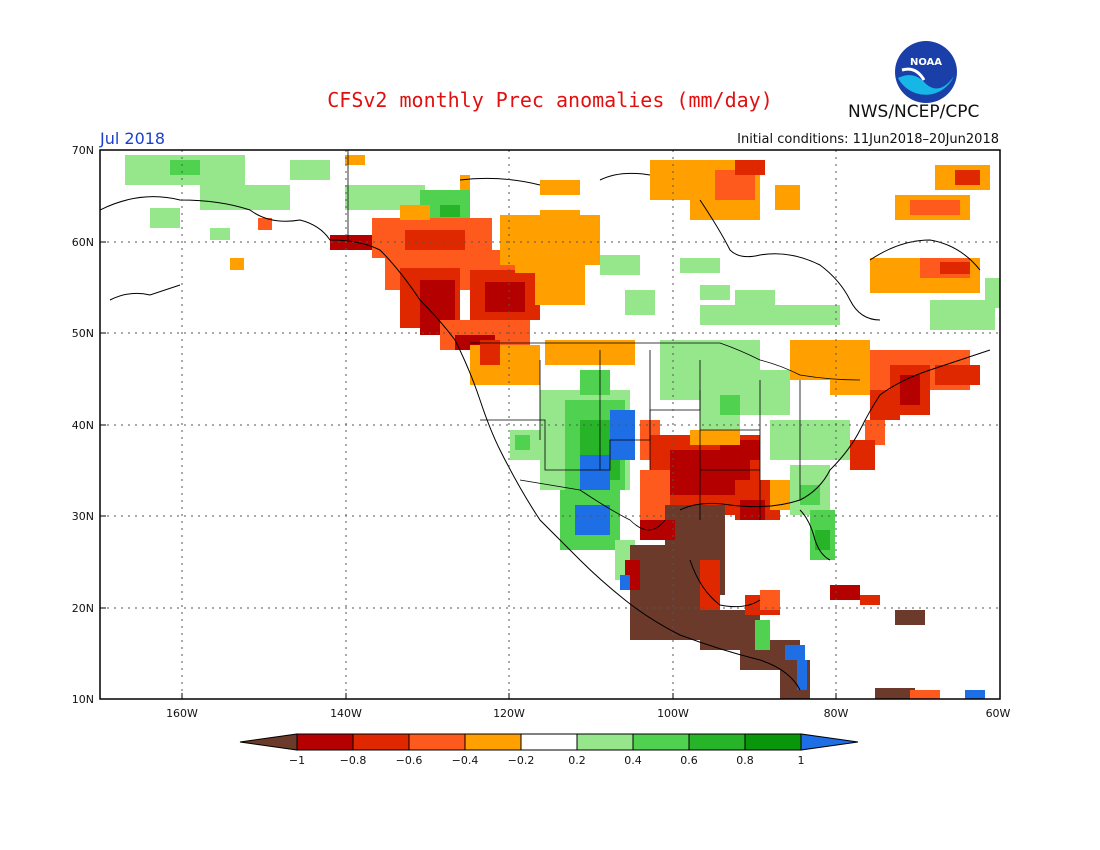 The image size is (1100, 850). Describe the element at coordinates (926, 72) in the screenshot. I see `noaa-logo: NOAA` at that location.